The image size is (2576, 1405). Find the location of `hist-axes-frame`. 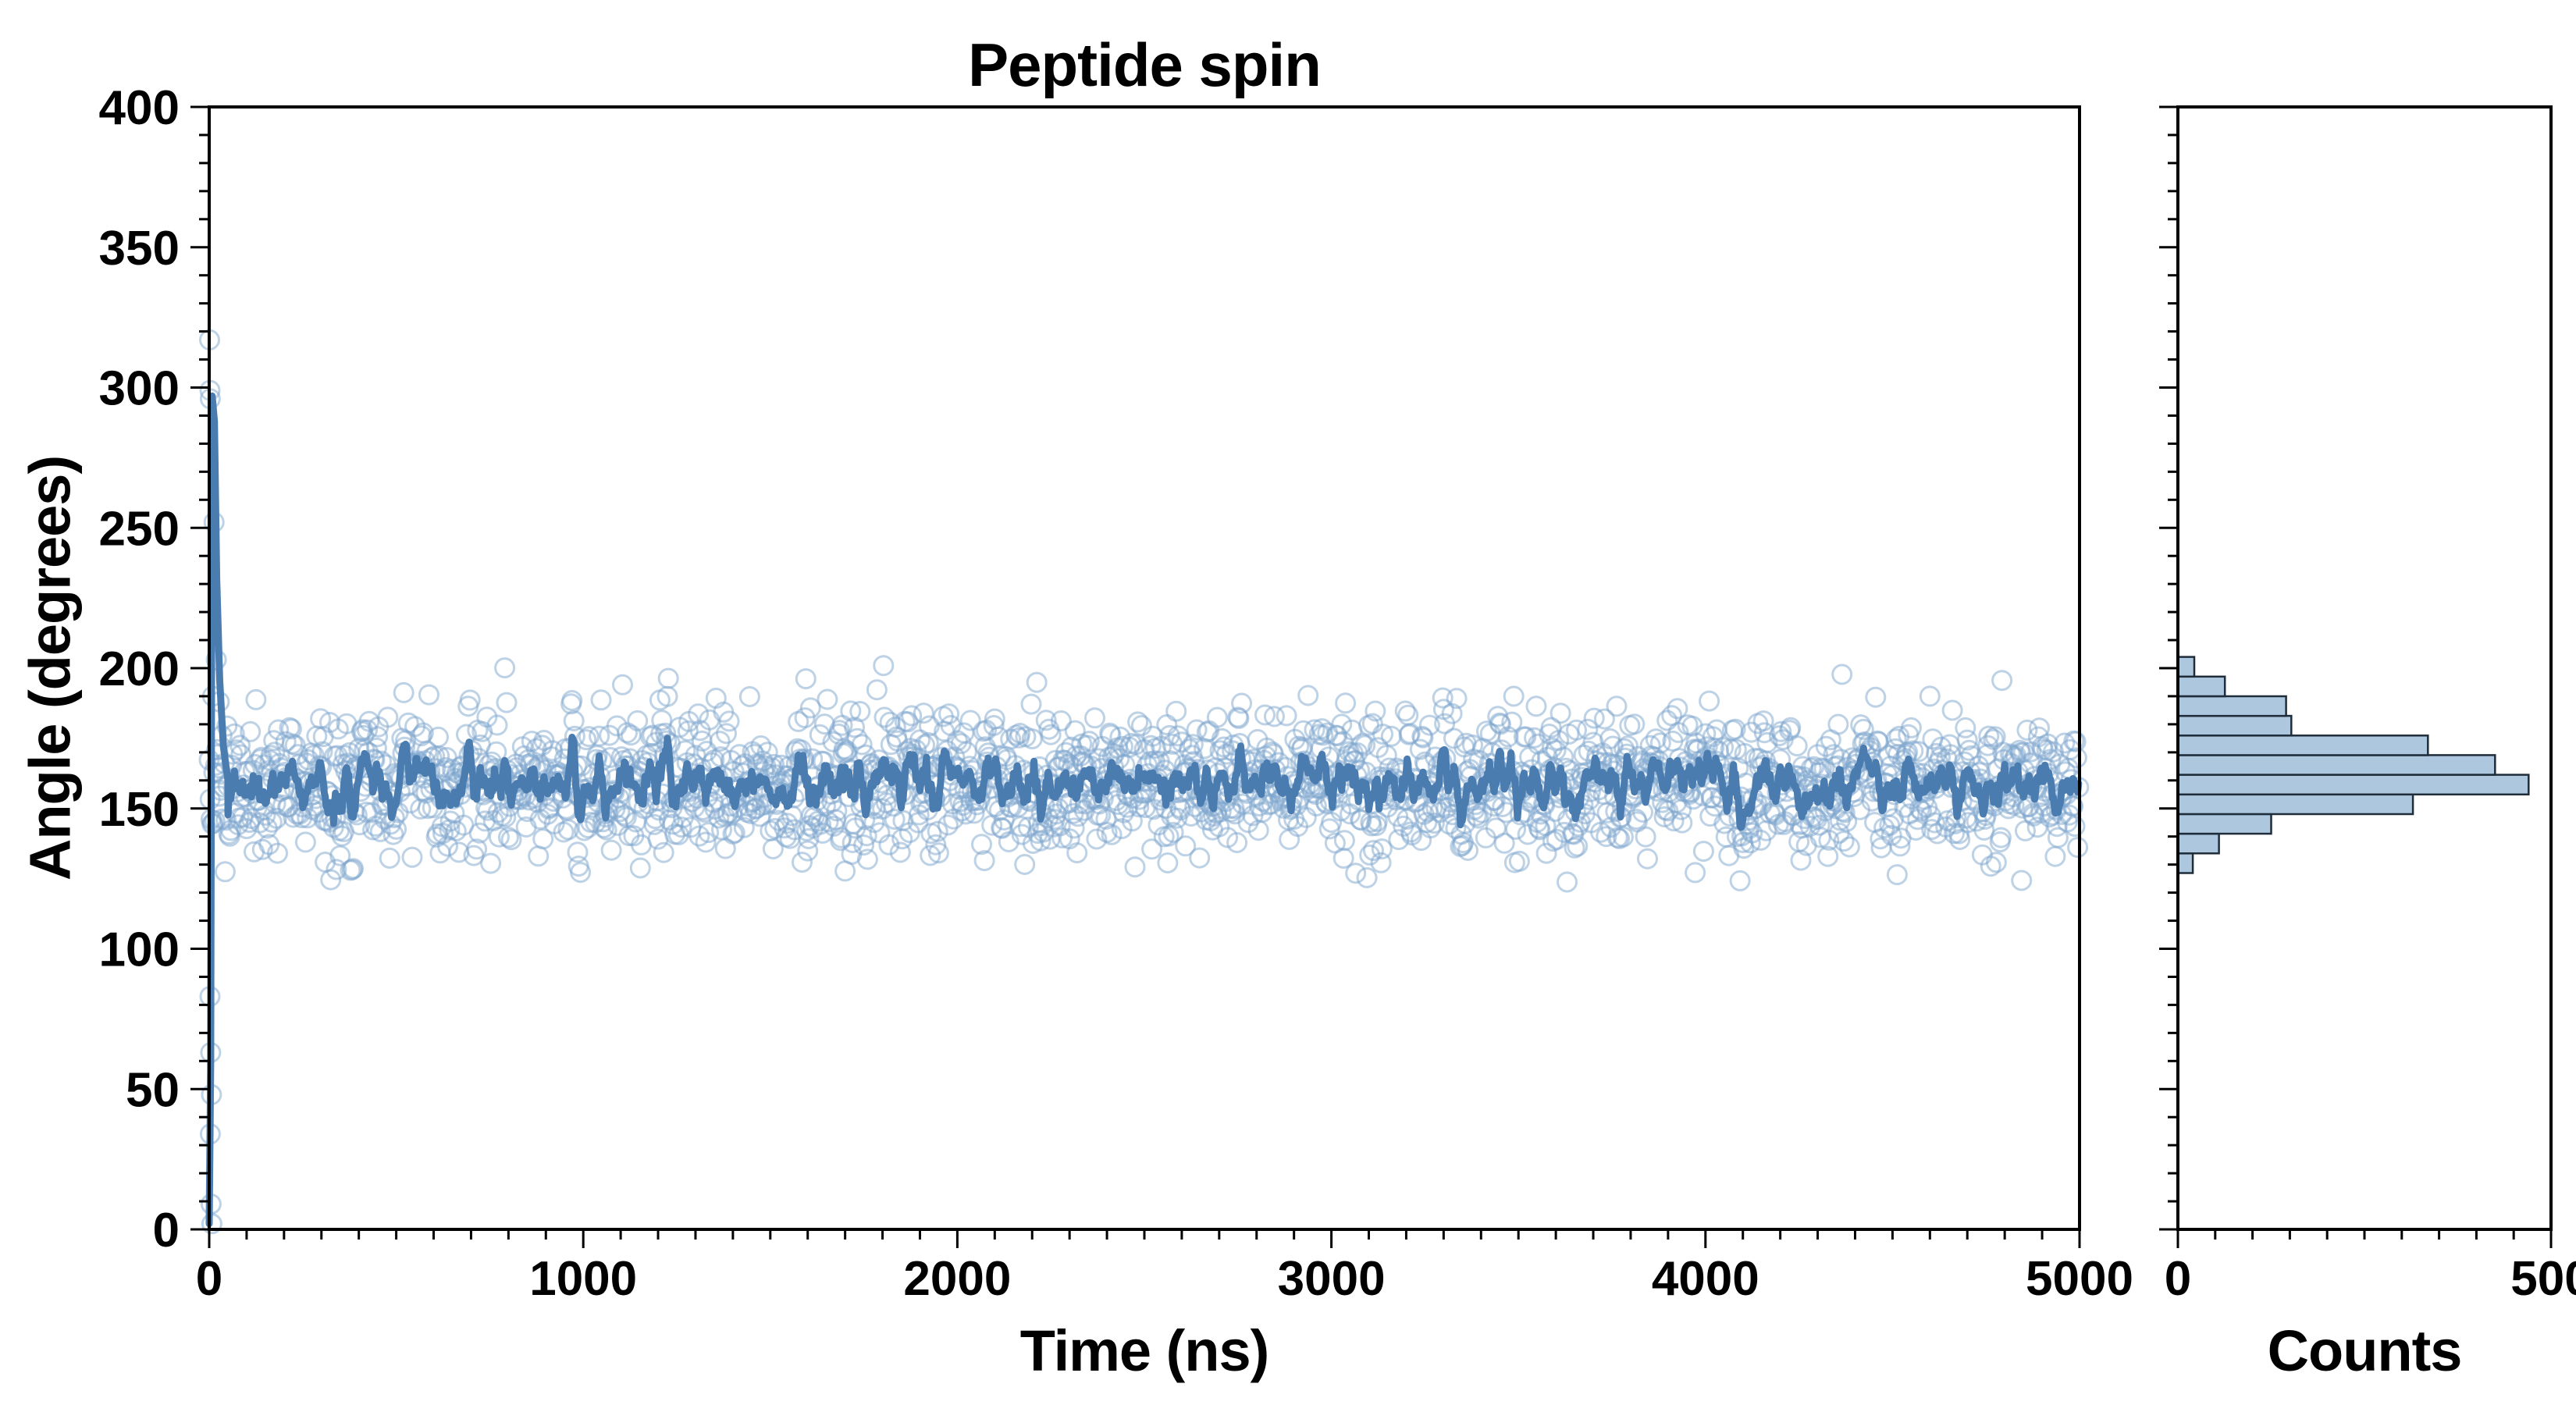

hist-axes-frame is located at coordinates (2364, 668).